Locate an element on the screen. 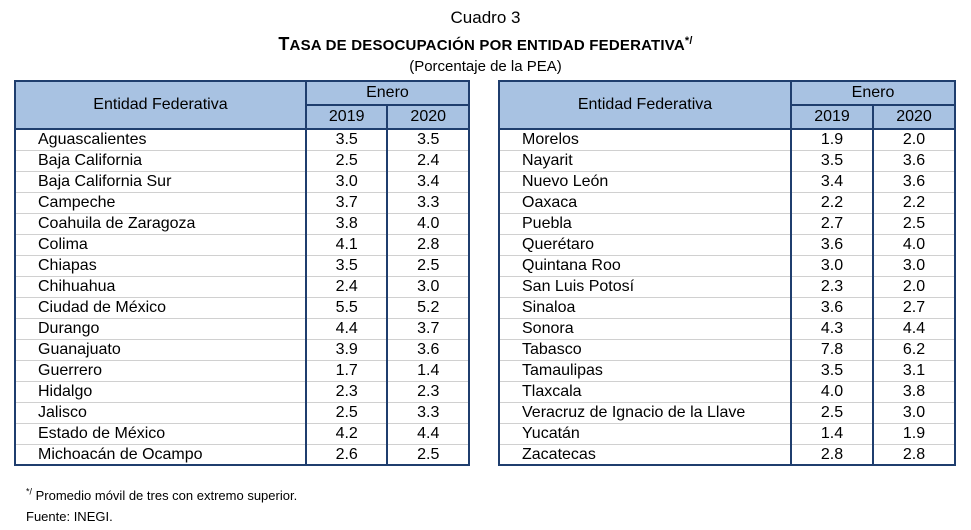 The height and width of the screenshot is (530, 971). entity-name: Michoacán de Ocampo is located at coordinates (161, 454).